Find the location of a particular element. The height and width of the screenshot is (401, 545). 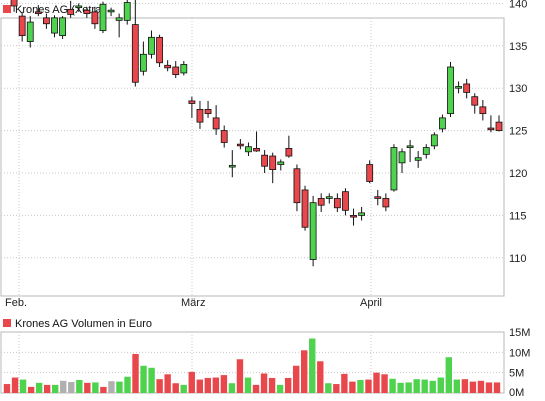

volume-y-tick-label: 15M is located at coordinates (519, 333).